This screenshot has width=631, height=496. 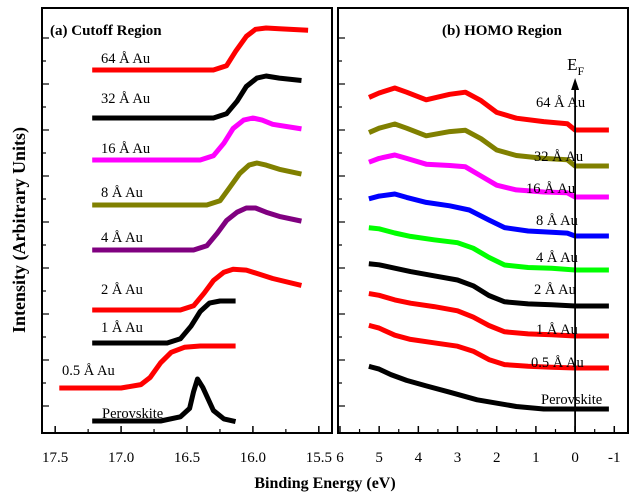 What do you see at coordinates (19, 230) in the screenshot?
I see `y-axis-label: Intensity (Arbitrary Units)` at bounding box center [19, 230].